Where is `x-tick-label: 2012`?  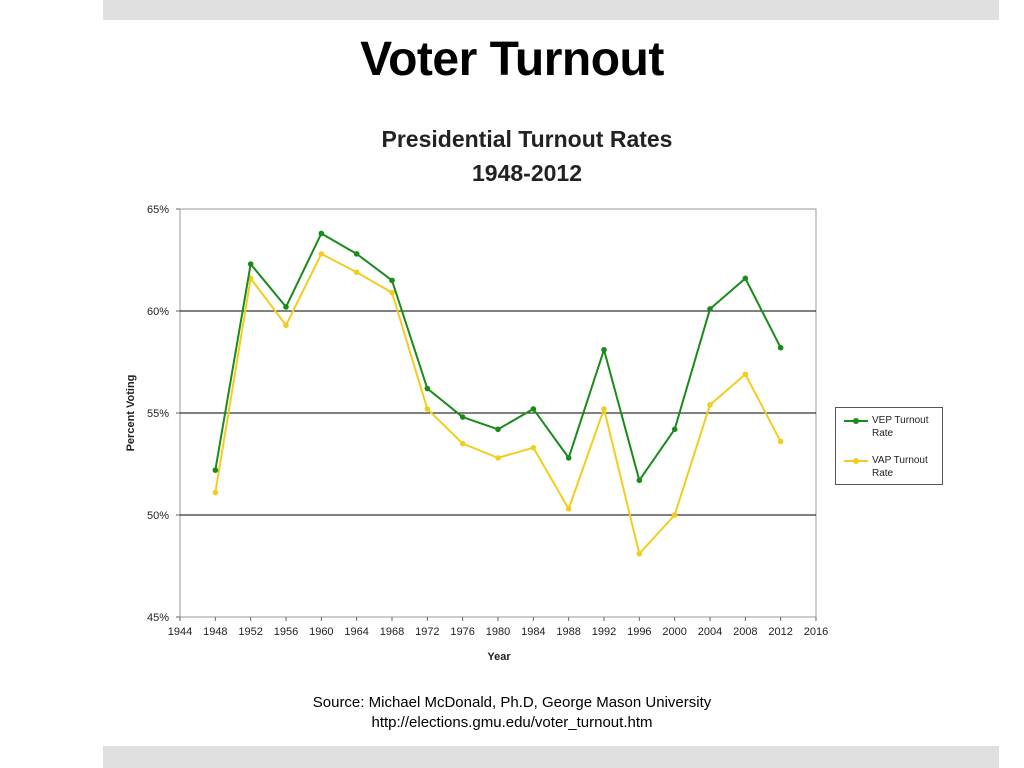
x-tick-label: 2012 is located at coordinates (780, 632).